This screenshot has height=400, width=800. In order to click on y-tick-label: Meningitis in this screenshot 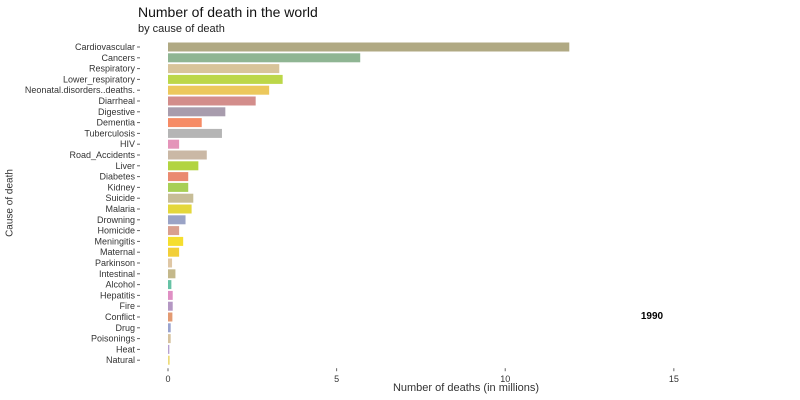, I will do `click(114, 241)`.